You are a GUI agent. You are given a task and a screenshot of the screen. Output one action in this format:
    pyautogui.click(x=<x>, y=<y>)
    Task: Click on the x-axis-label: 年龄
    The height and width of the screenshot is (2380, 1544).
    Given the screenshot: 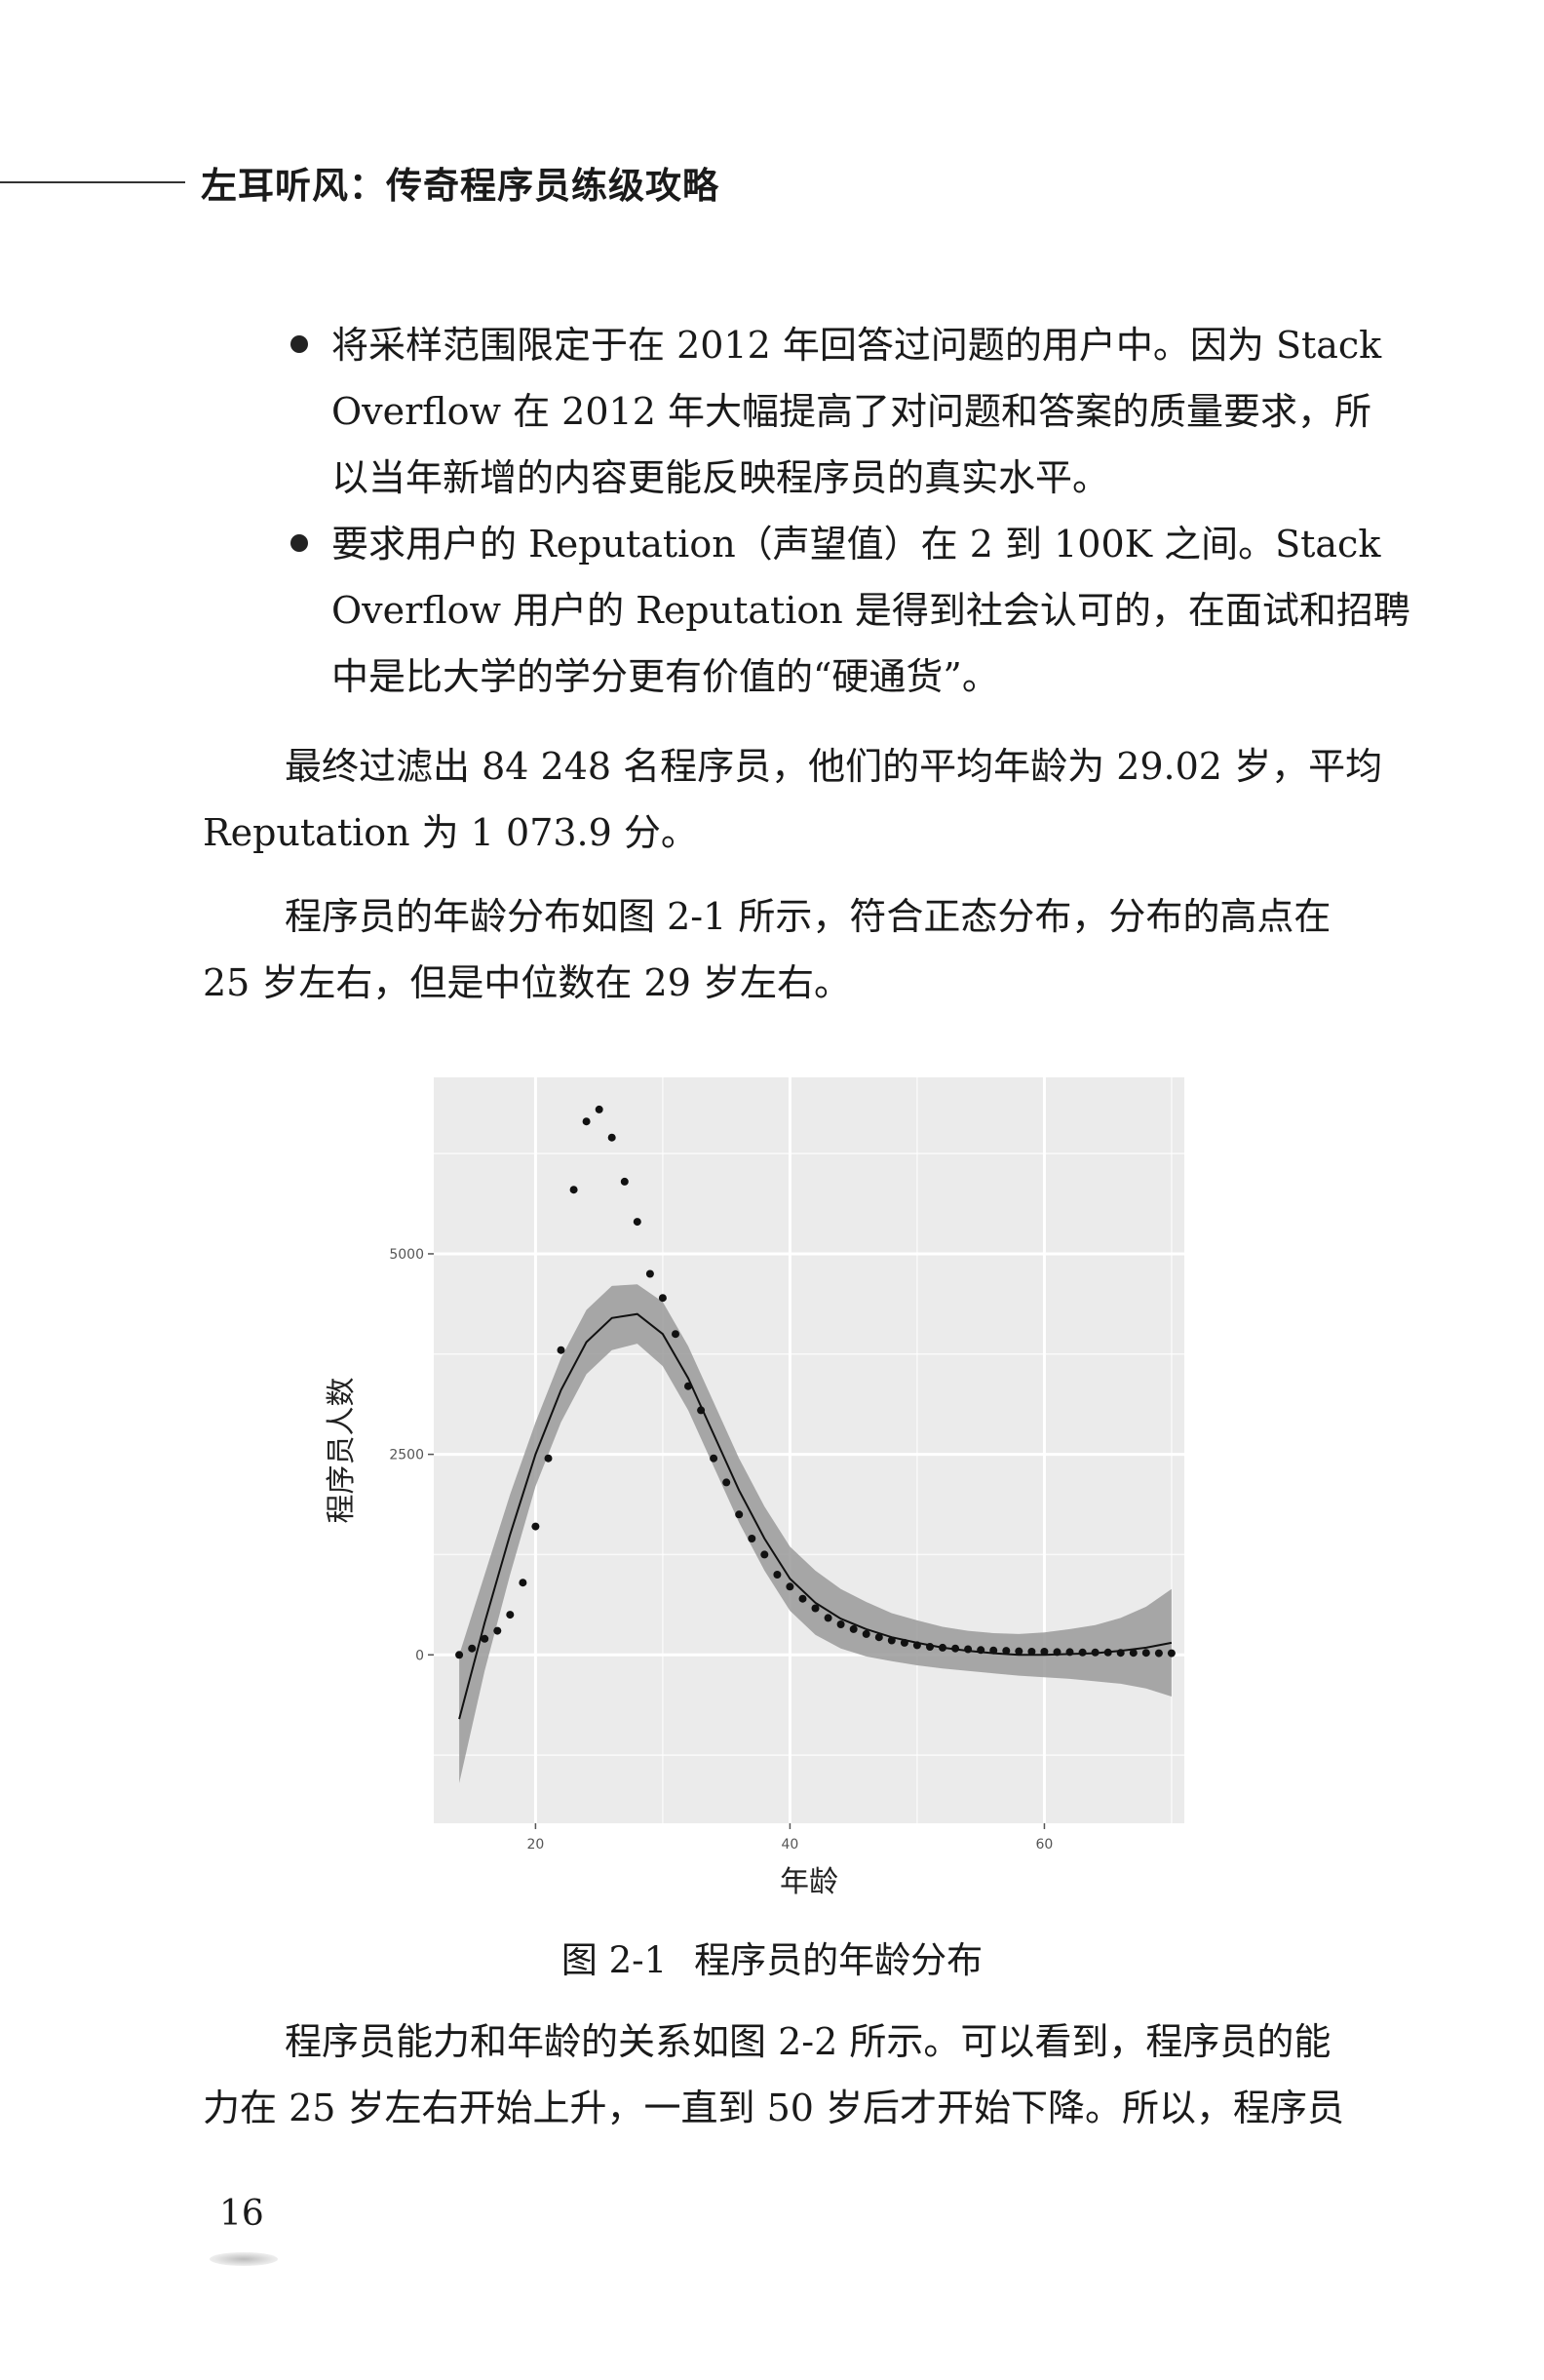 What is the action you would take?
    pyautogui.click(x=809, y=1882)
    